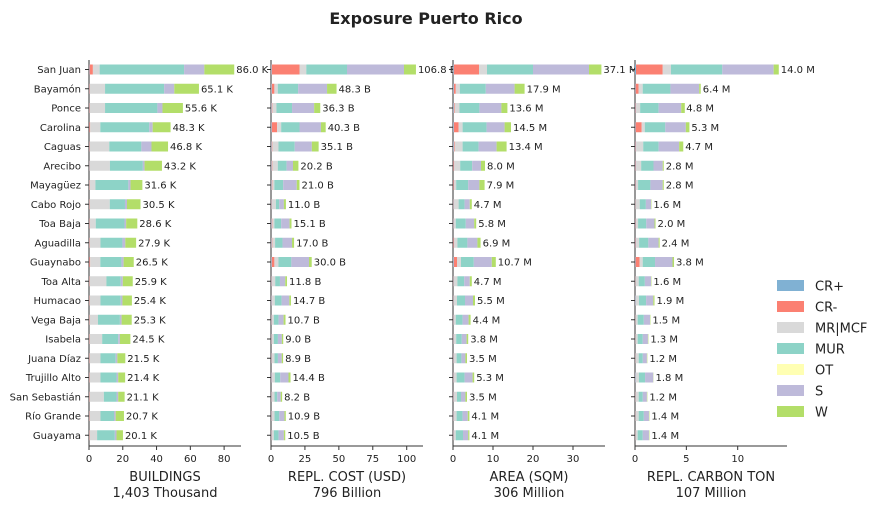 This screenshot has height=510, width=887. Describe the element at coordinates (487, 320) in the screenshot. I see `value-label: 4.4 M` at that location.